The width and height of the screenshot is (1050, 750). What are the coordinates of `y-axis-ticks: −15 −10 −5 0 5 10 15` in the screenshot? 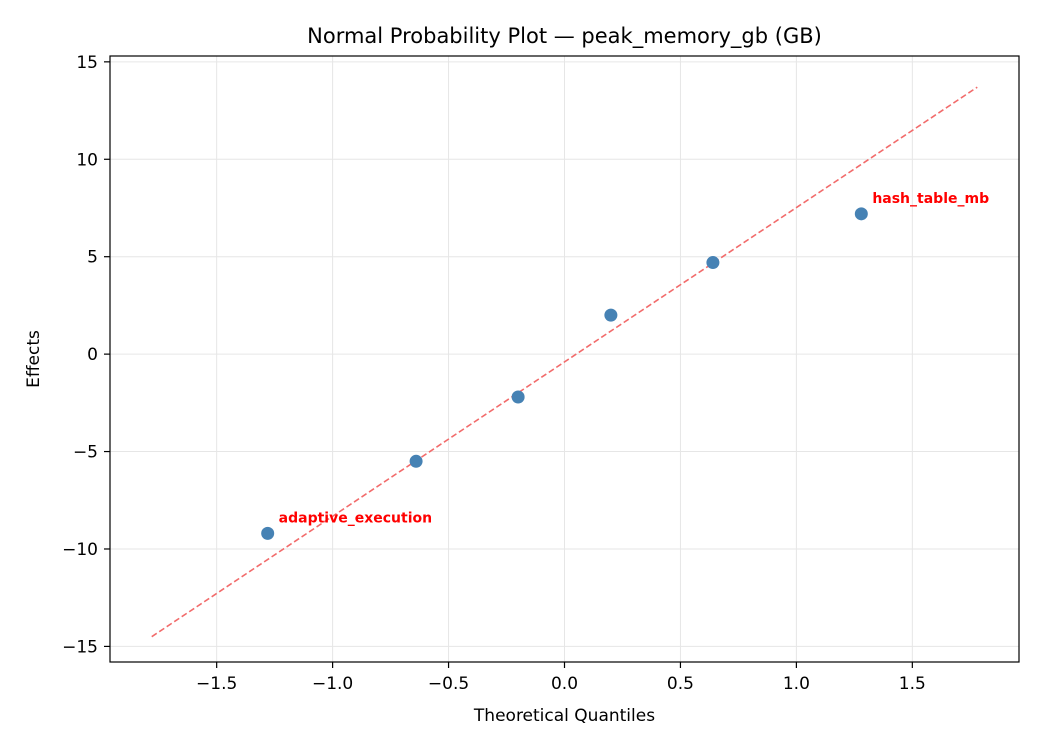 It's located at (86, 355).